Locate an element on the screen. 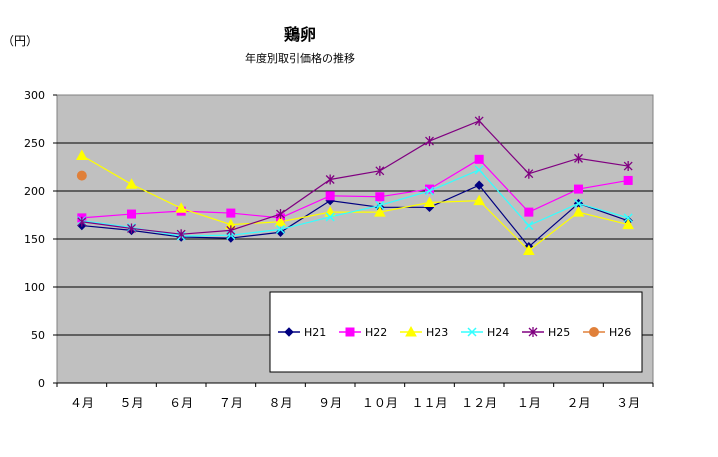 This screenshot has width=718, height=457. chart-subtitle: 年度別取引価格の推移 is located at coordinates (300, 58).